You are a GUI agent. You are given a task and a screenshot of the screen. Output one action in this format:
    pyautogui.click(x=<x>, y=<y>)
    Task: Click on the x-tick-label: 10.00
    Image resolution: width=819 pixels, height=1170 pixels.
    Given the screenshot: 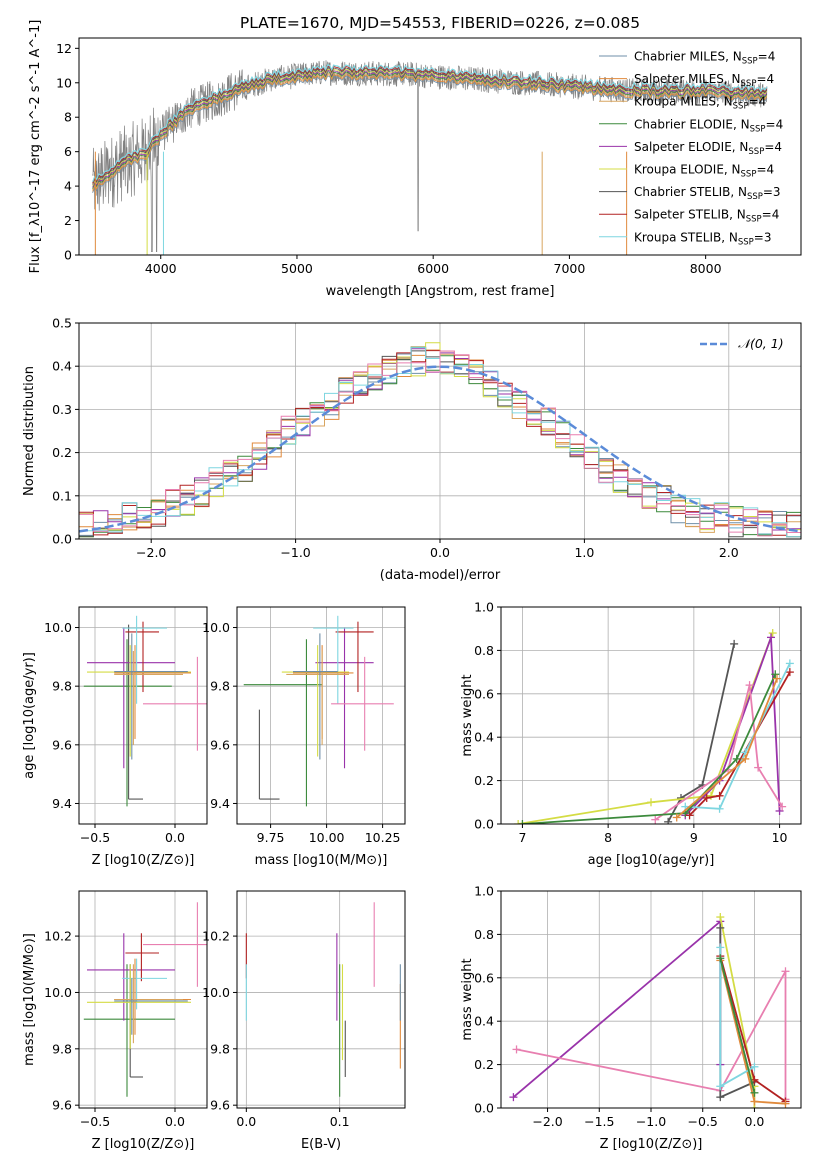 What is the action you would take?
    pyautogui.click(x=327, y=837)
    